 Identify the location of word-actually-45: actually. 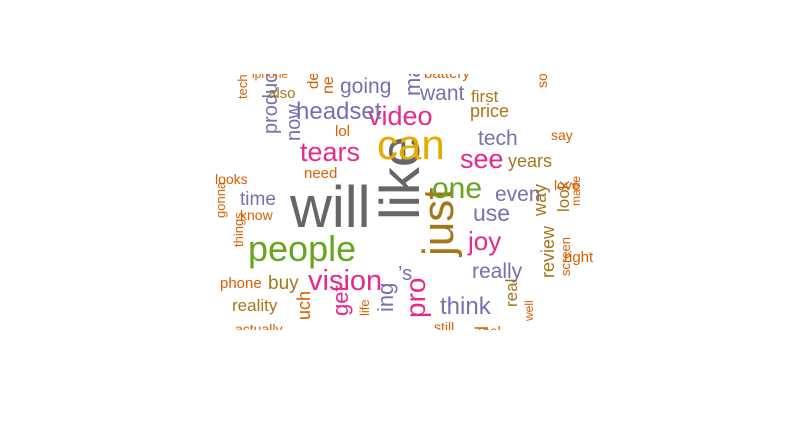
(259, 325).